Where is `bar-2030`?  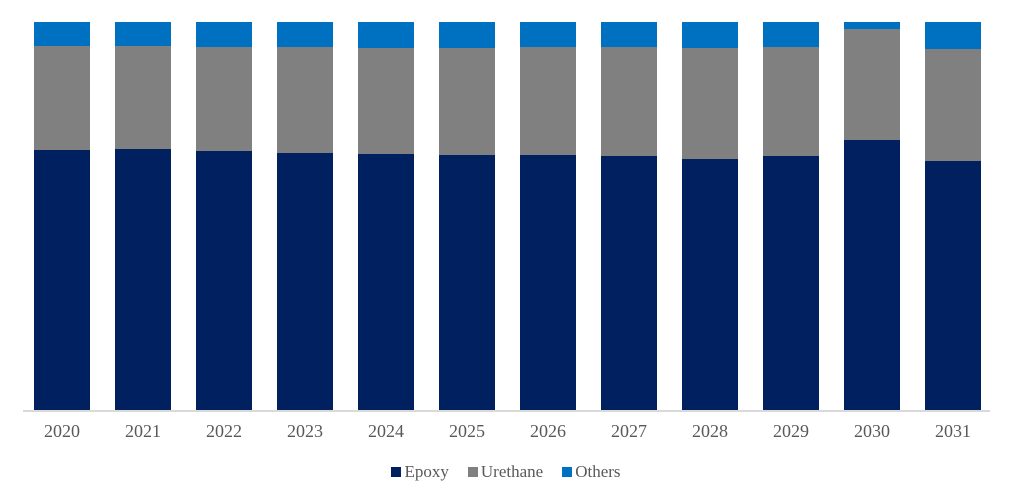
bar-2030 is located at coordinates (872, 216).